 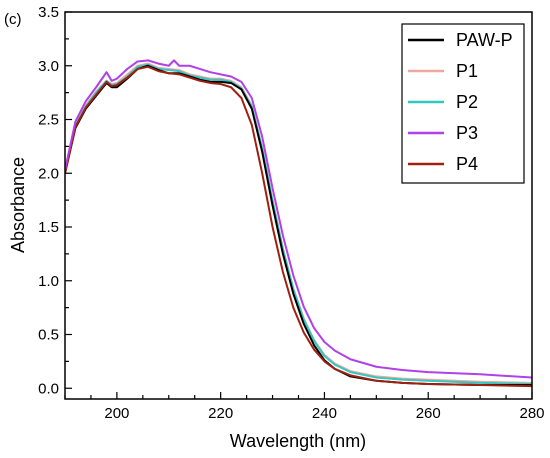 I want to click on legend-label-p4: P4, so click(x=467, y=164).